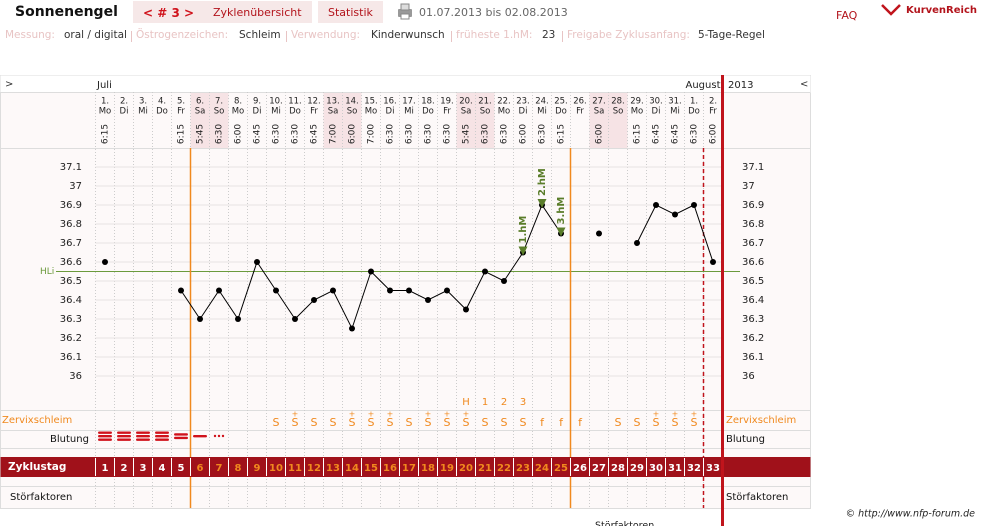  Describe the element at coordinates (753, 243) in the screenshot. I see `y-tick-label-right: 36.7` at that location.